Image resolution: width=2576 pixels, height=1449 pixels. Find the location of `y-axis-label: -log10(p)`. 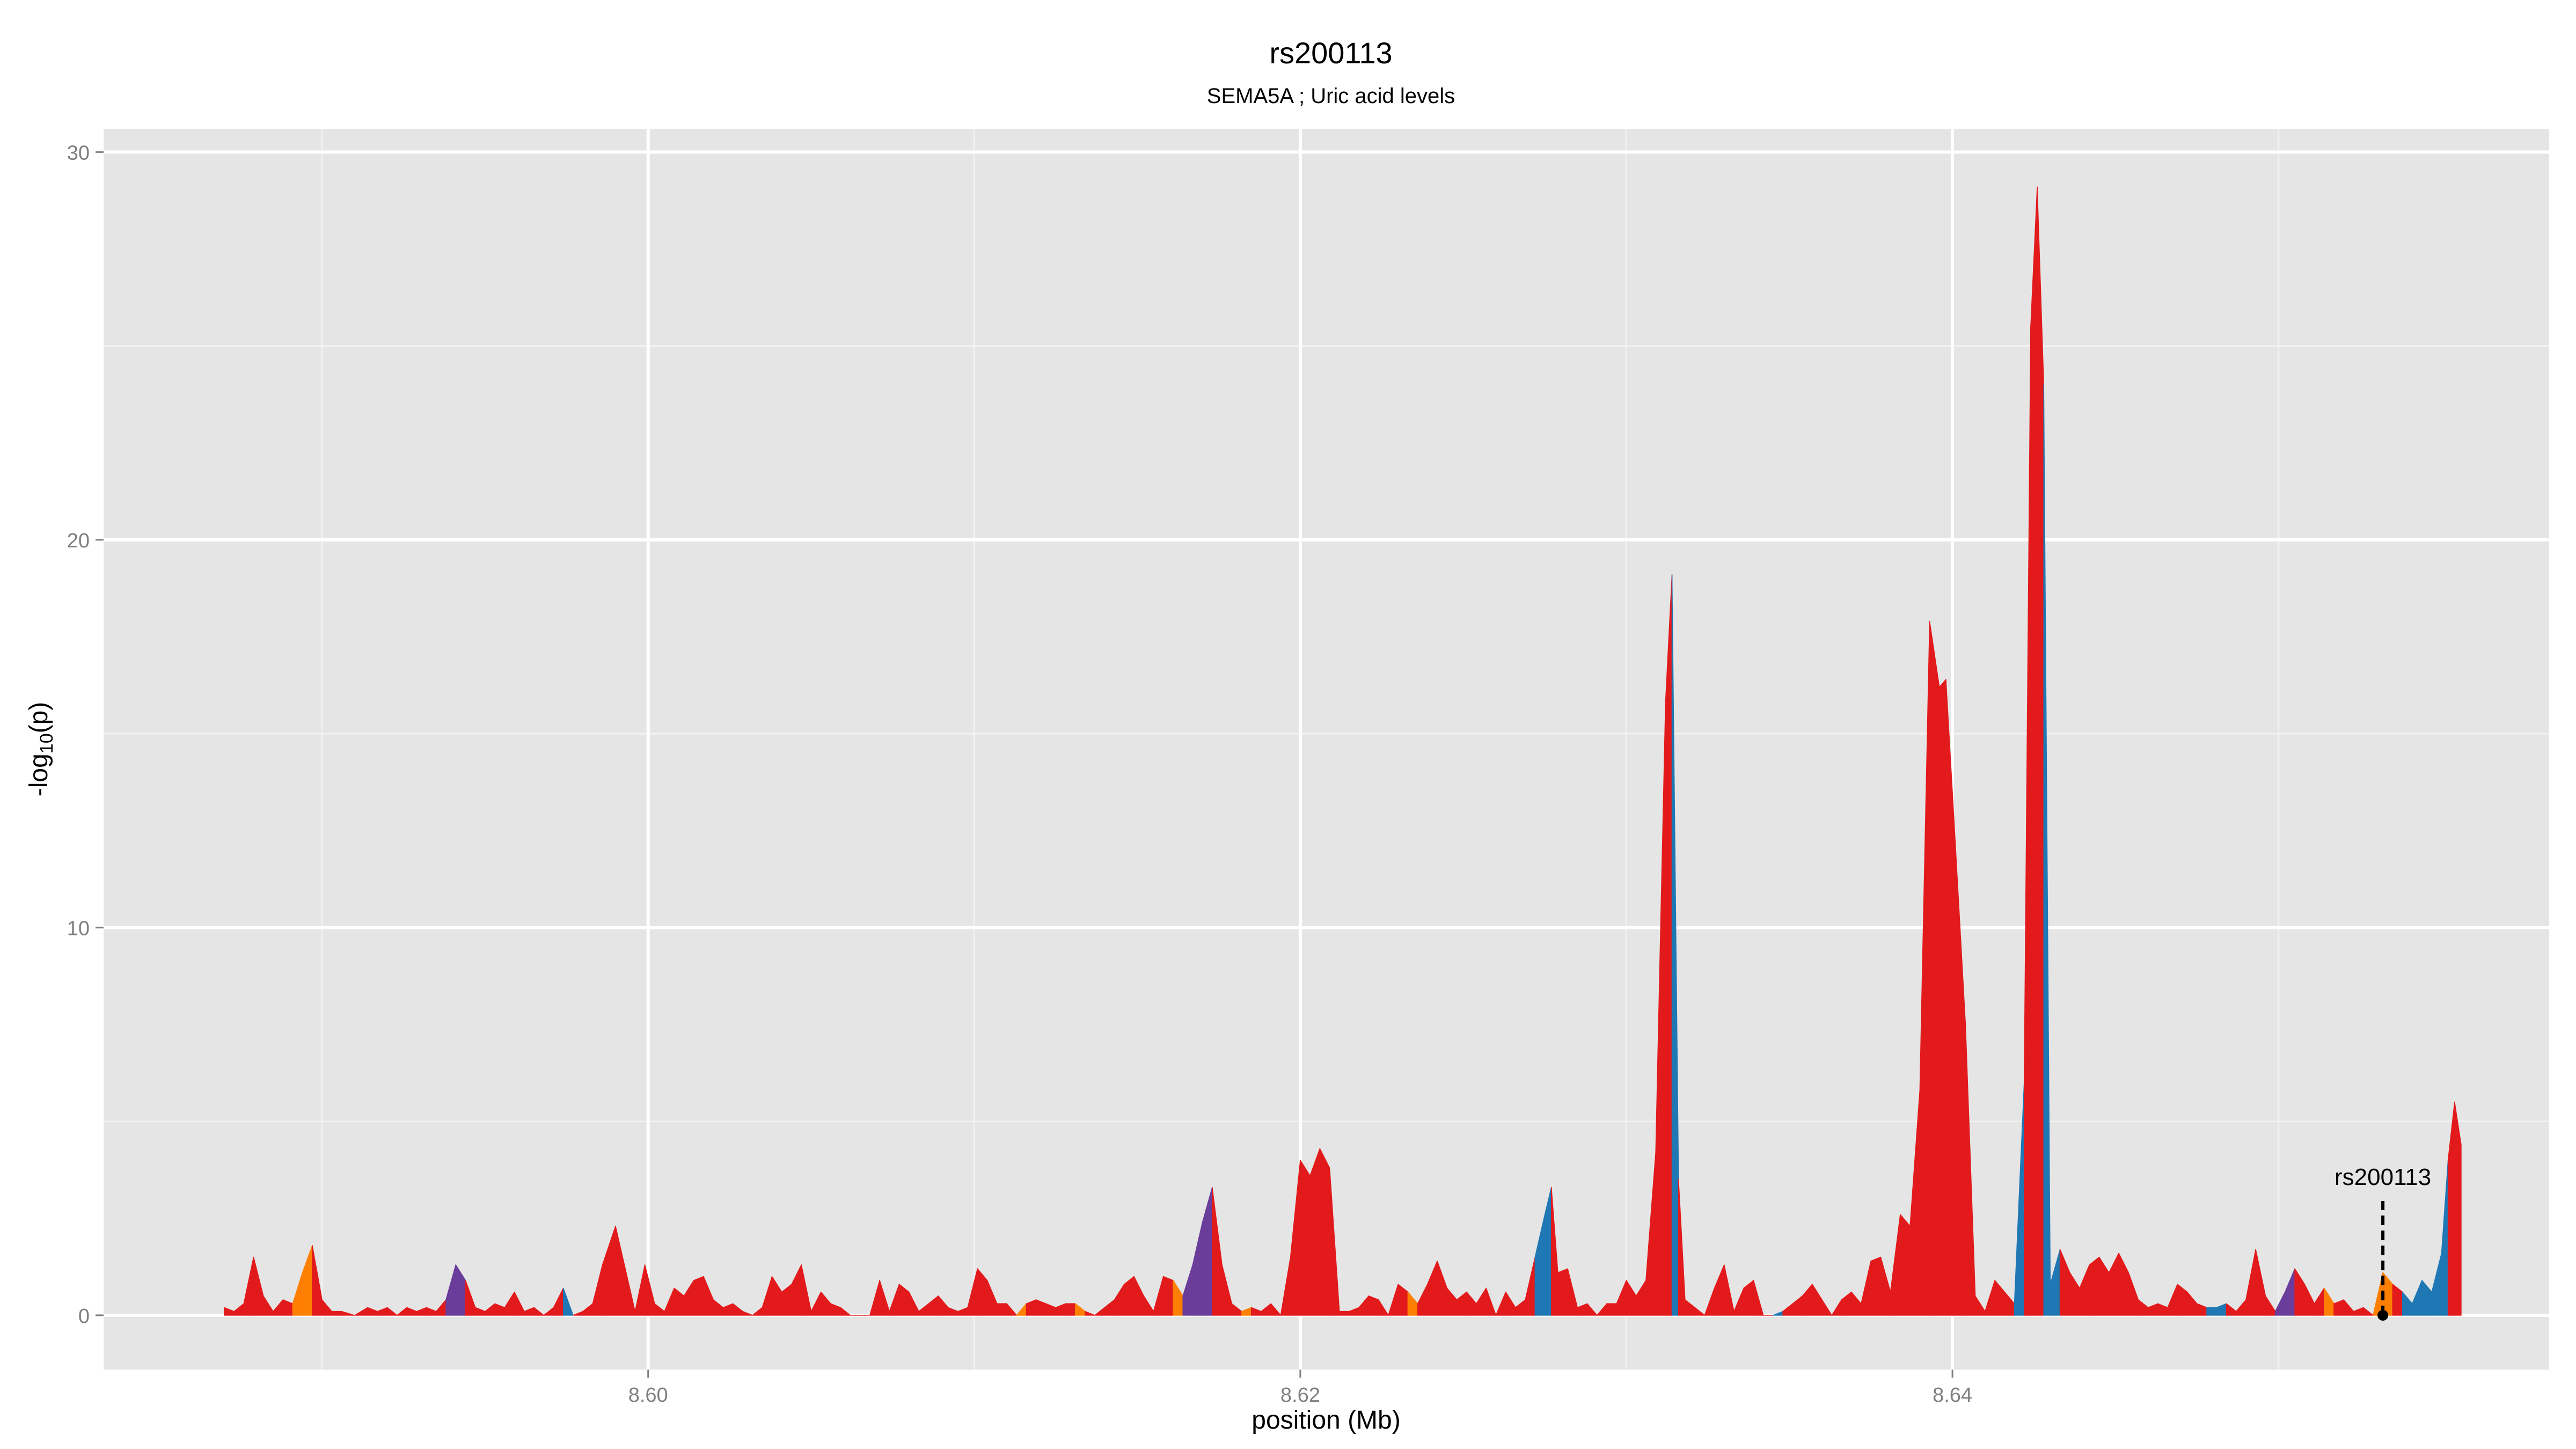

y-axis-label: -log10(p) is located at coordinates (41, 749).